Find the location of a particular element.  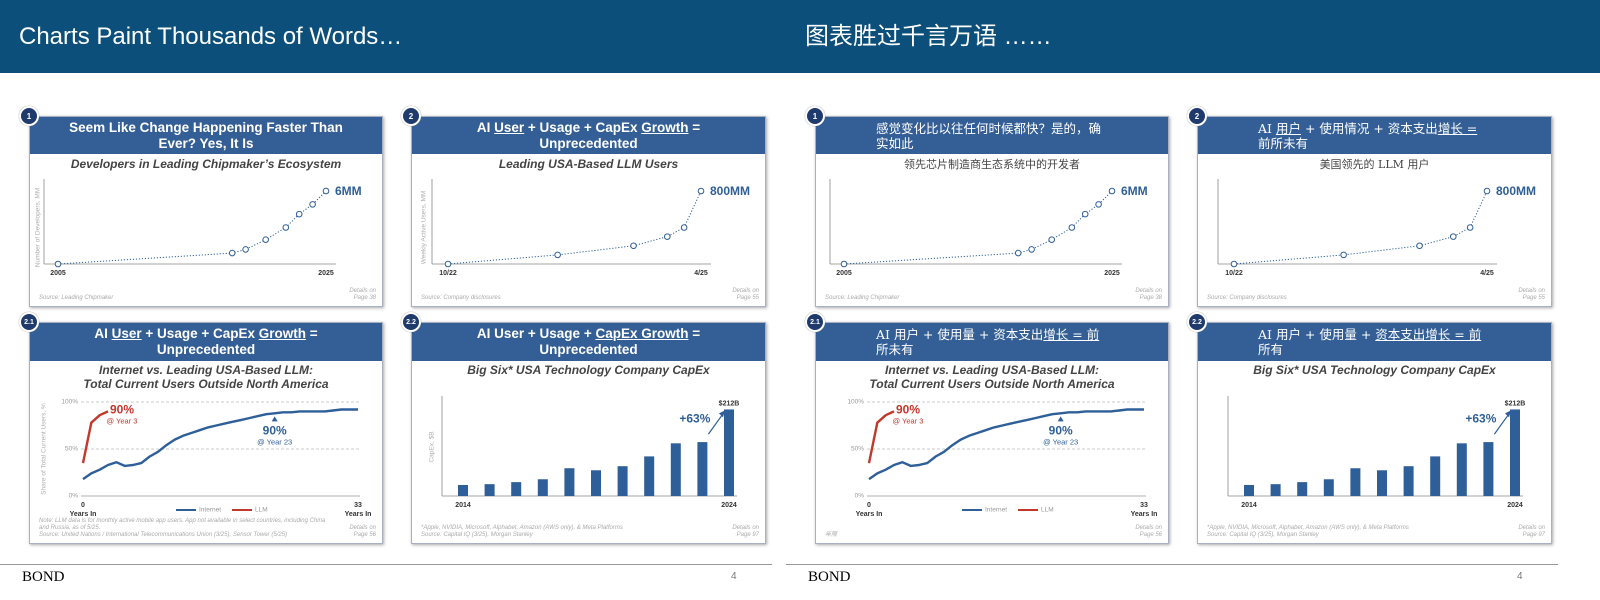

x-tick-label: 2014 is located at coordinates (463, 505).